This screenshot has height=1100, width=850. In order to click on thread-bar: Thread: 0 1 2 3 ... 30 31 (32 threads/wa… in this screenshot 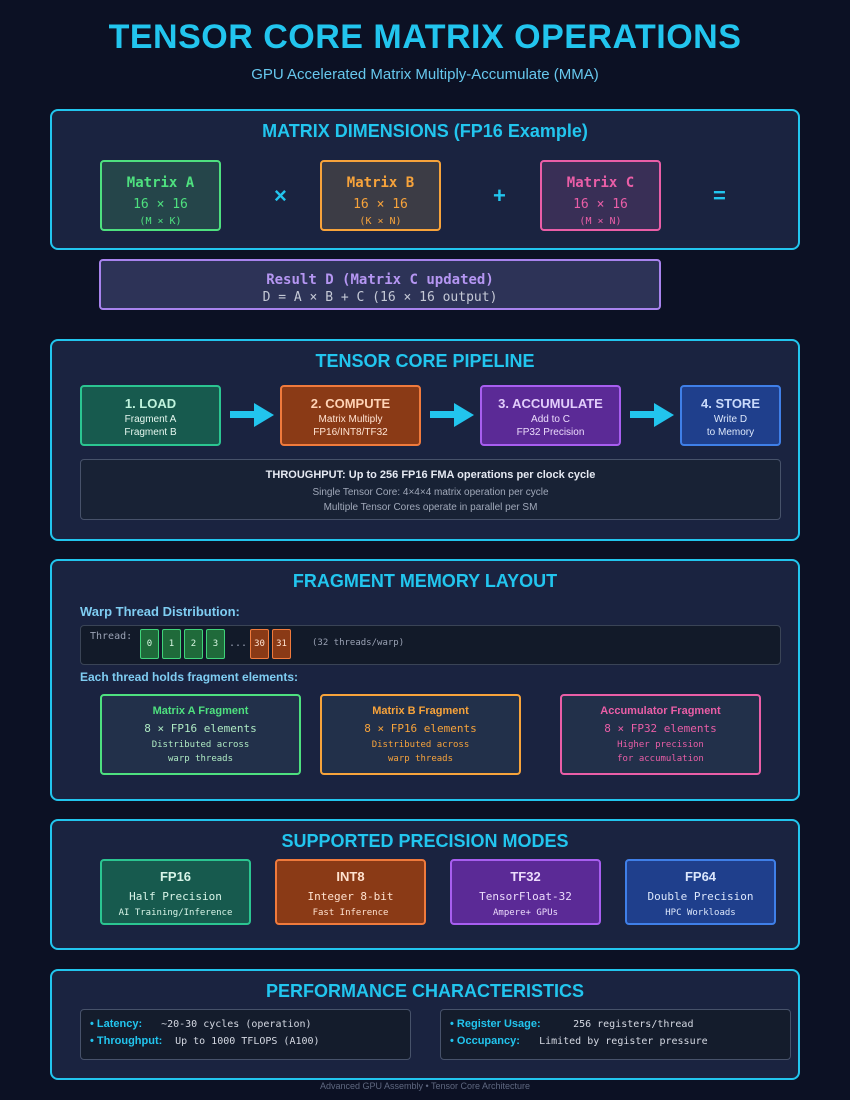, I will do `click(430, 645)`.